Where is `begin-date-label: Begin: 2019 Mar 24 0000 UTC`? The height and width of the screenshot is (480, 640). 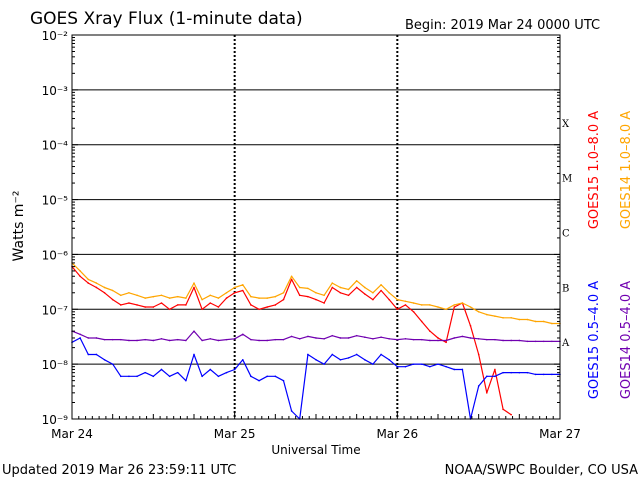
begin-date-label: Begin: 2019 Mar 24 0000 UTC is located at coordinates (502, 25).